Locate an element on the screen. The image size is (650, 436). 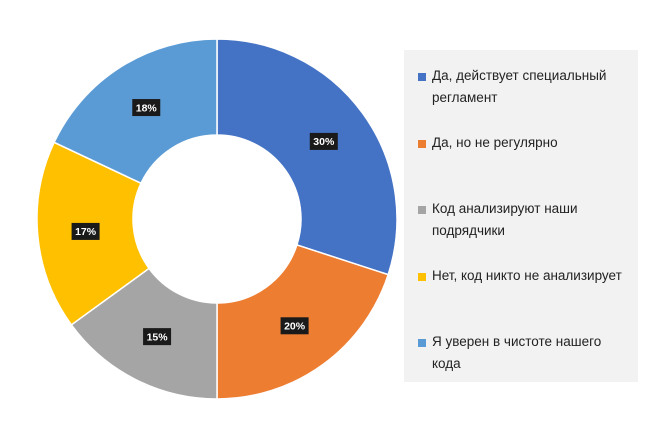
data-label-regulation: 30% is located at coordinates (323, 141).